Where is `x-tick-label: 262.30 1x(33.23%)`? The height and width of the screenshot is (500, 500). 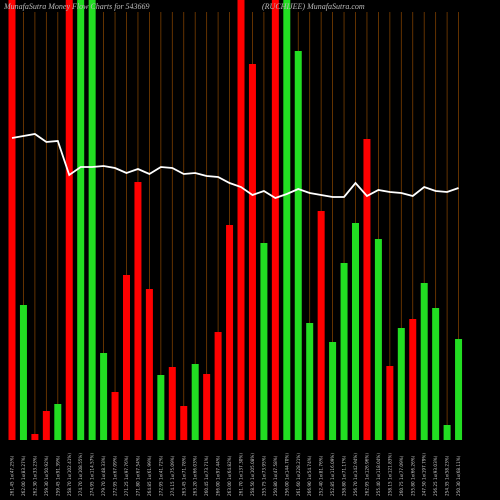 x-tick-label: 262.30 1x(33.23%) is located at coordinates (34, 475).